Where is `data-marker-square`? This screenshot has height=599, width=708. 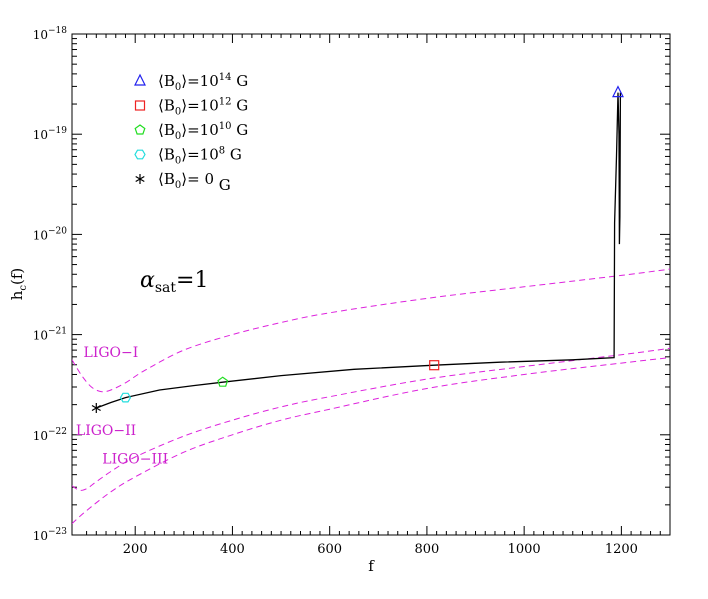
data-marker-square is located at coordinates (434, 365).